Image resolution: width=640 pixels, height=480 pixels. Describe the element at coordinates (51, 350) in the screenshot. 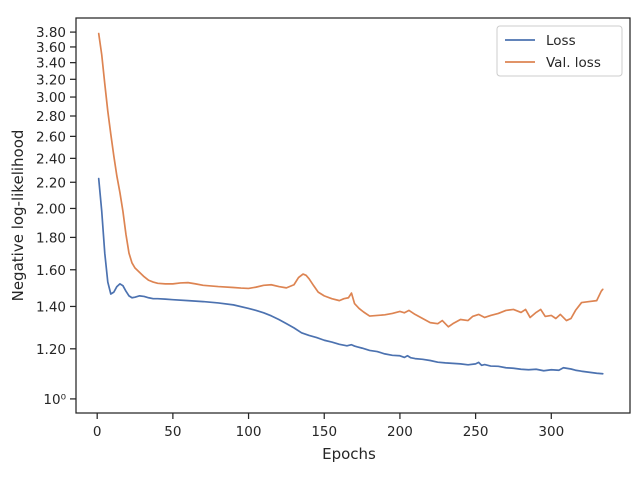

I see `y-tick-label: 1.20` at that location.